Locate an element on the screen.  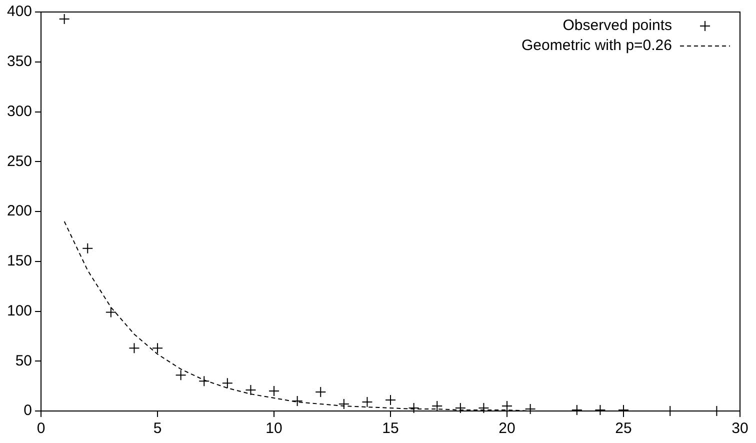
y-tick-label: 100 is located at coordinates (19, 311).